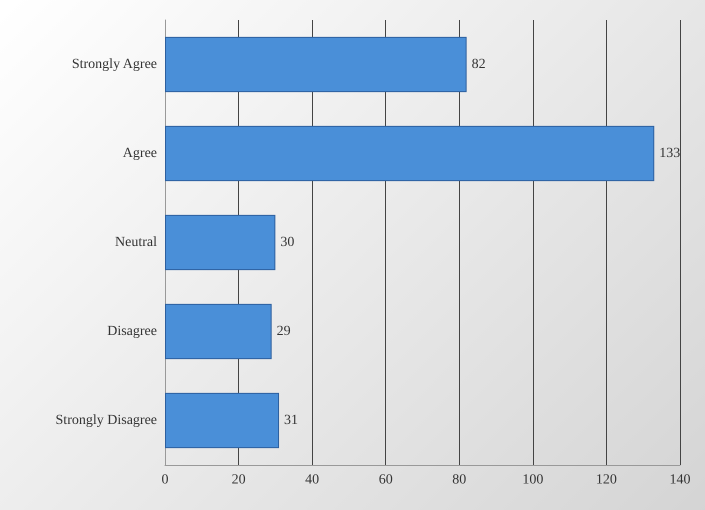  Describe the element at coordinates (136, 242) in the screenshot. I see `y-tick-label: Neutral` at that location.